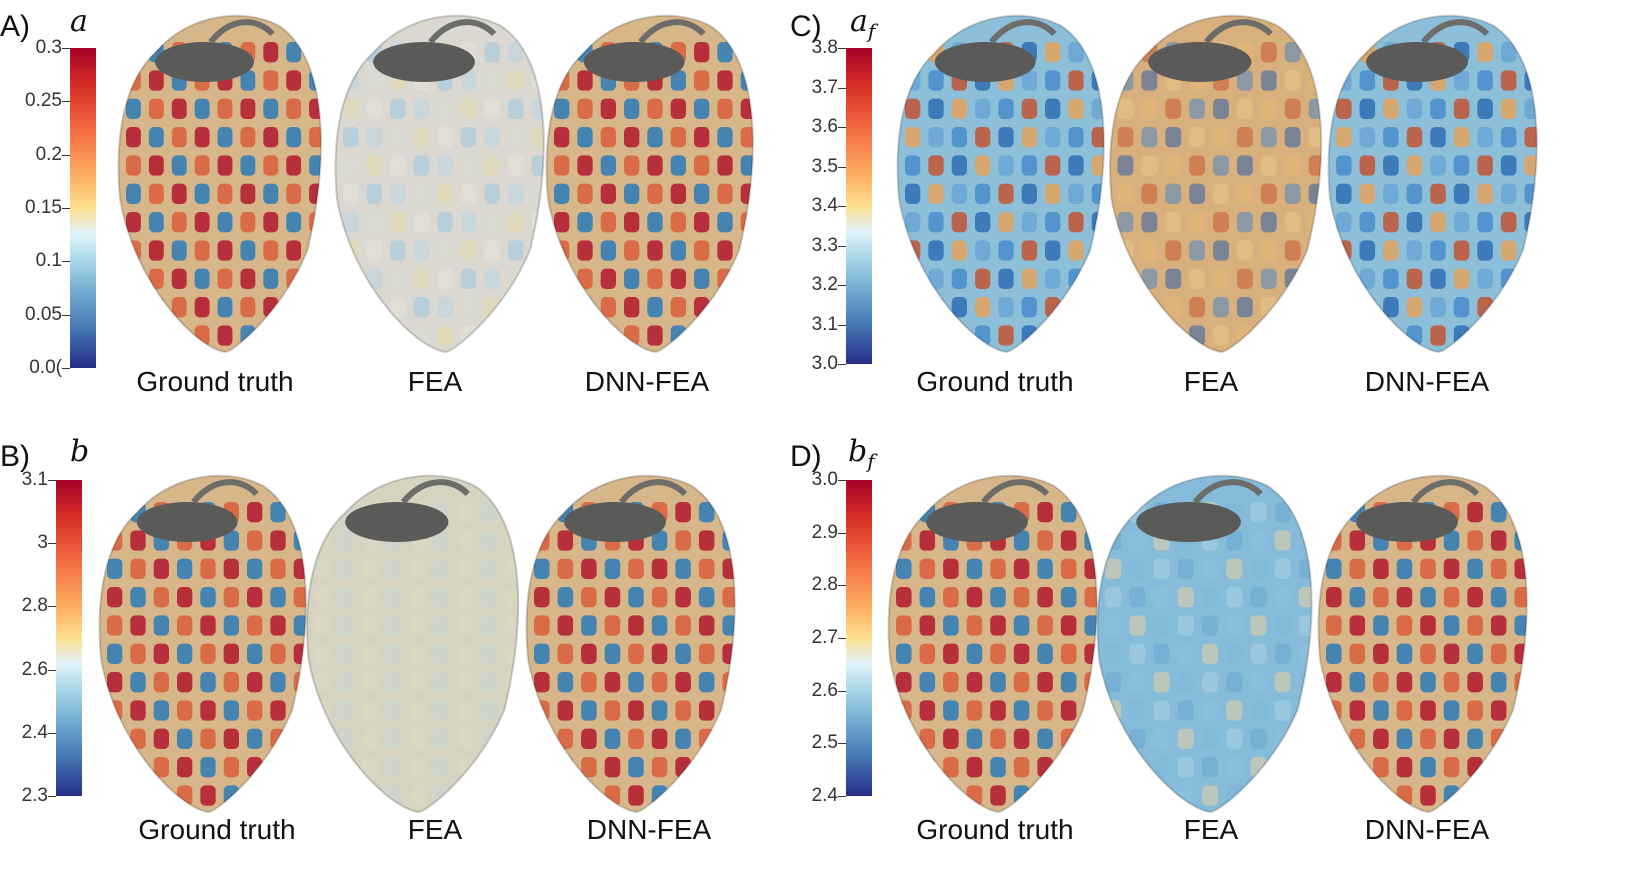  What do you see at coordinates (15, 26) in the screenshot?
I see `panel-label: A)` at bounding box center [15, 26].